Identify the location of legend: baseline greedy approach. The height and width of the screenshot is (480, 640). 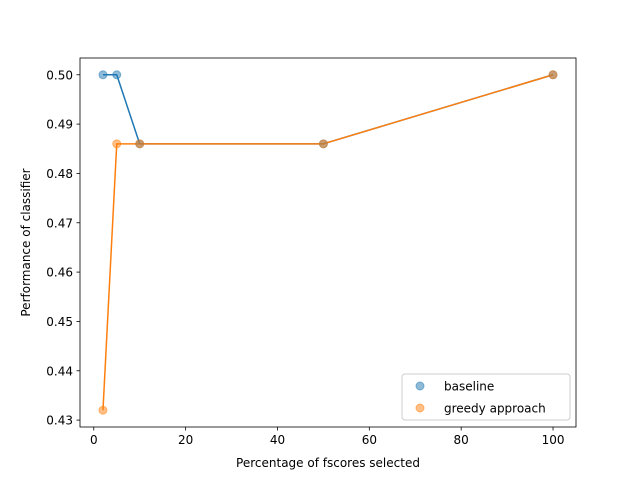
(486, 397).